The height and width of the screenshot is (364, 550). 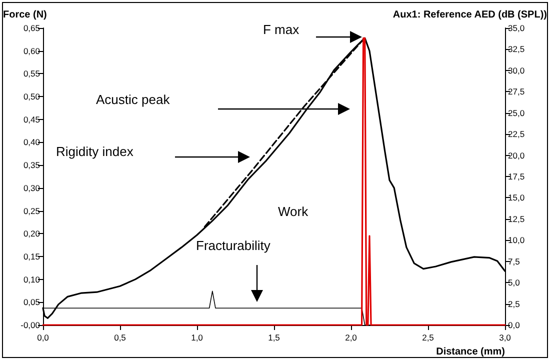 I want to click on x-tick-label: 0,0, so click(x=43, y=337).